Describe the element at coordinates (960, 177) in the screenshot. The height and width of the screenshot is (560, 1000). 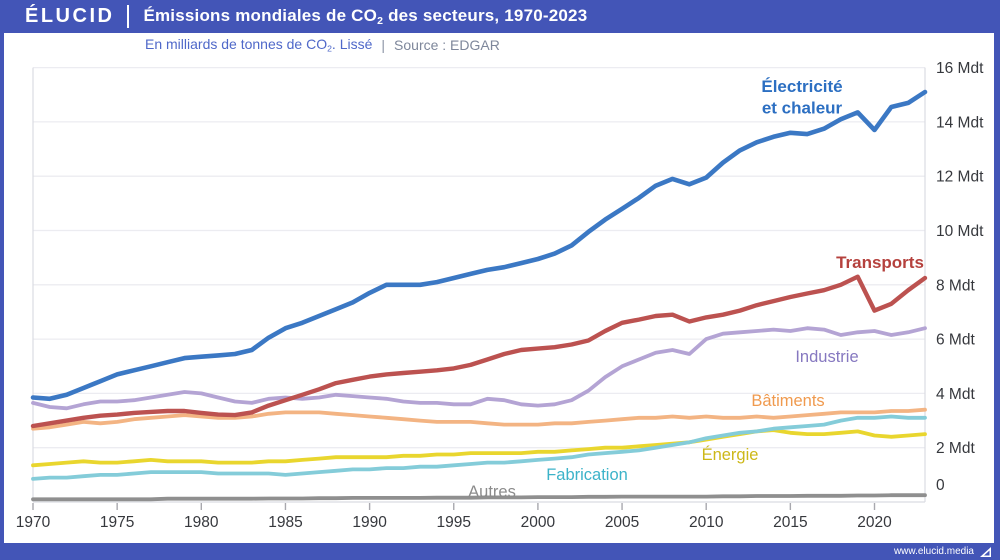
I see `y-axis-label-12: 12 Mdt` at that location.